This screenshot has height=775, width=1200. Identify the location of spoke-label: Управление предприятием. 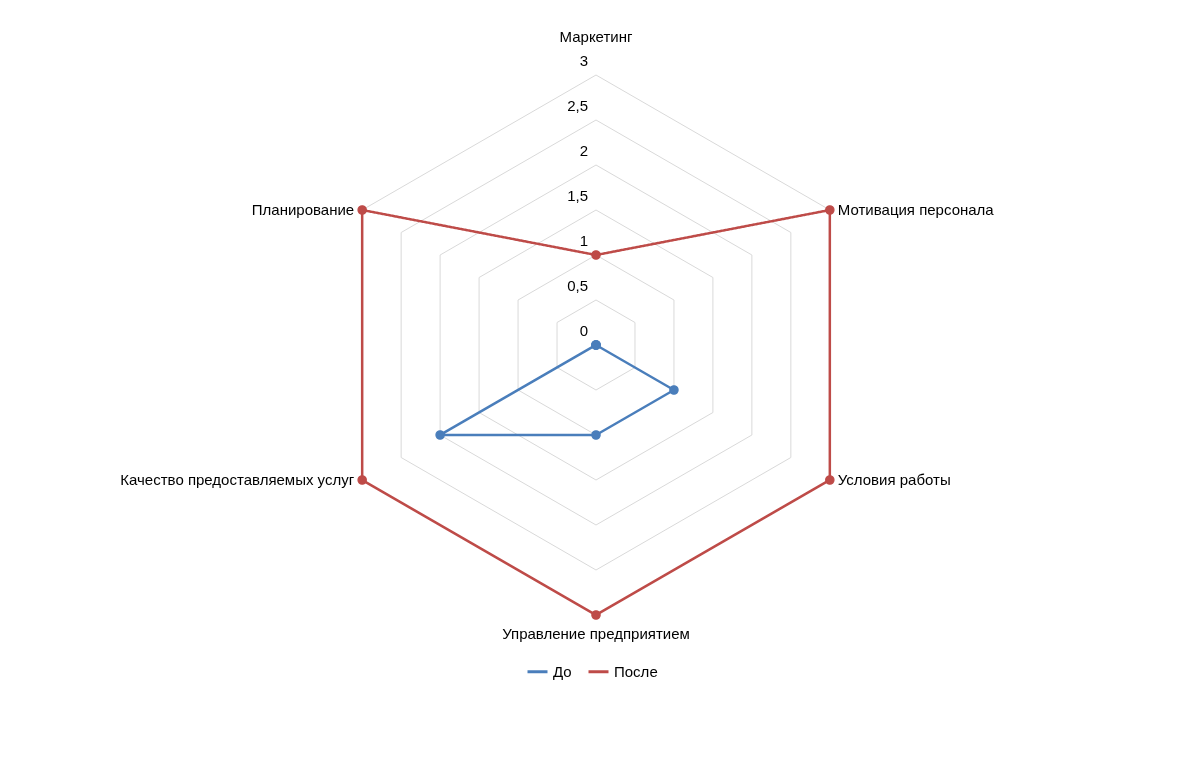
(596, 633).